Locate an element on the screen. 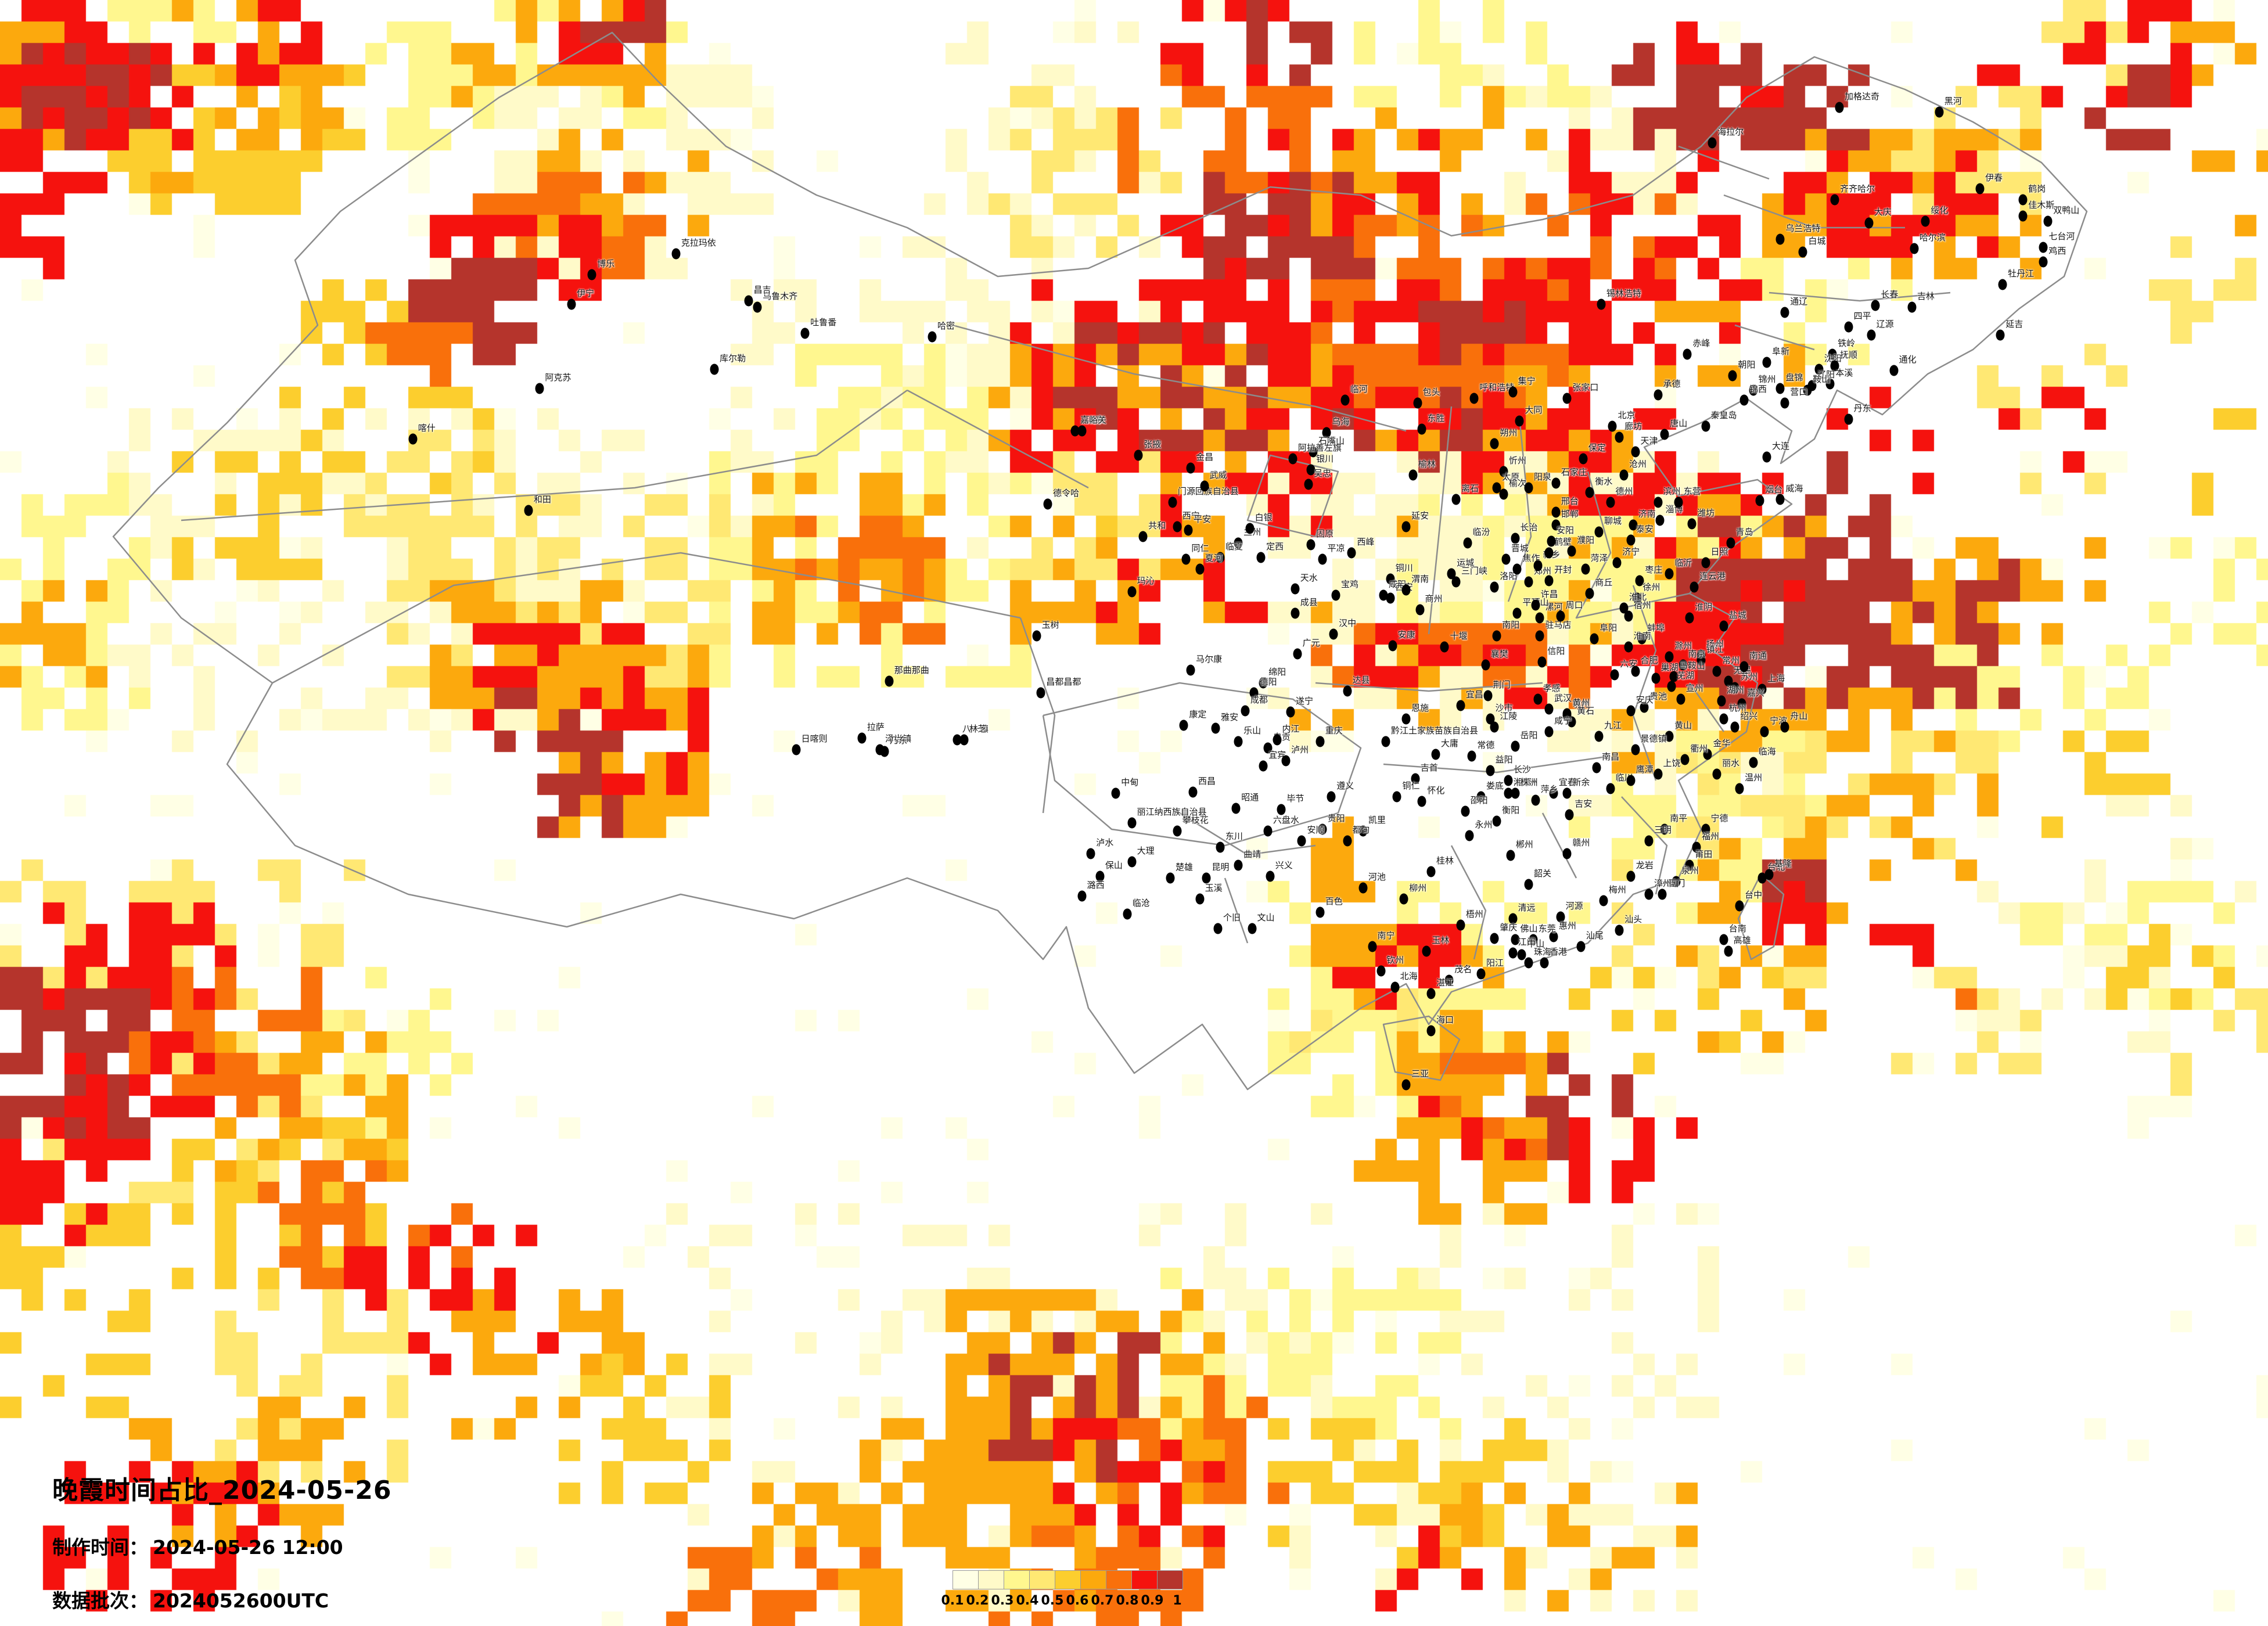 The height and width of the screenshot is (1626, 2268). city-label: 宜春 is located at coordinates (1567, 782).